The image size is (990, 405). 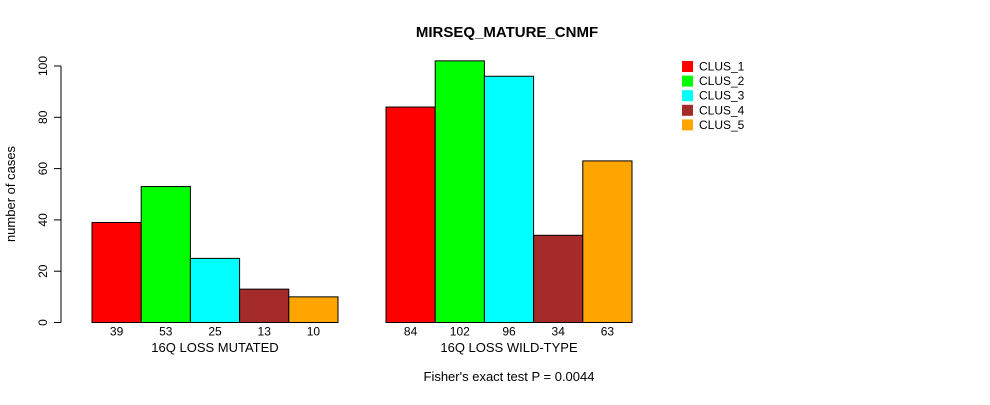 What do you see at coordinates (509, 332) in the screenshot?
I see `value-label-clus_3-group2: 96` at bounding box center [509, 332].